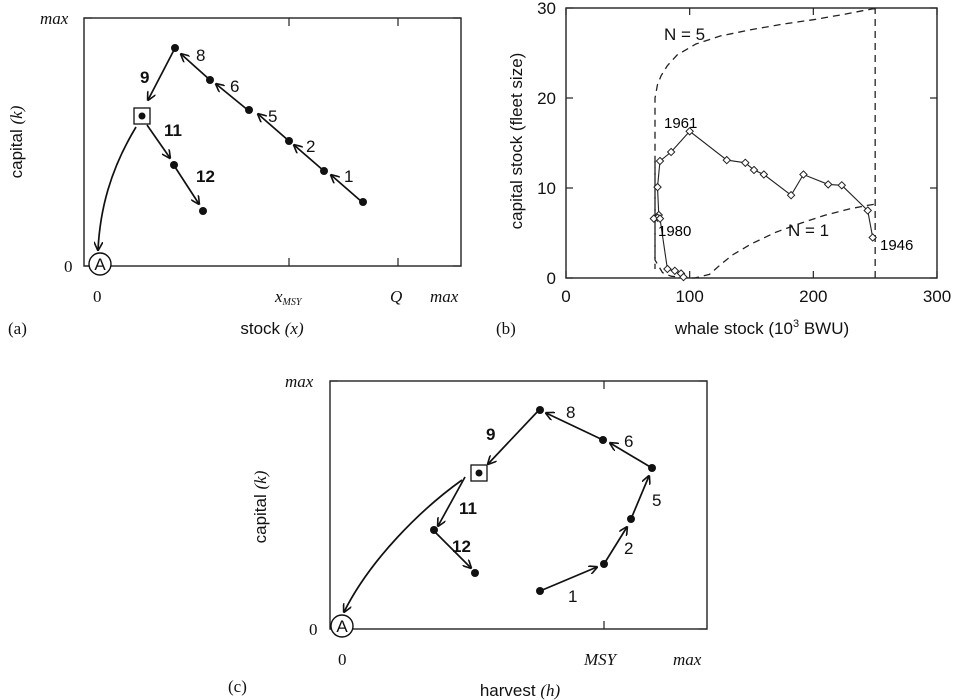 This screenshot has width=969, height=700. Describe the element at coordinates (570, 412) in the screenshot. I see `panel-c-label-8: 8` at that location.